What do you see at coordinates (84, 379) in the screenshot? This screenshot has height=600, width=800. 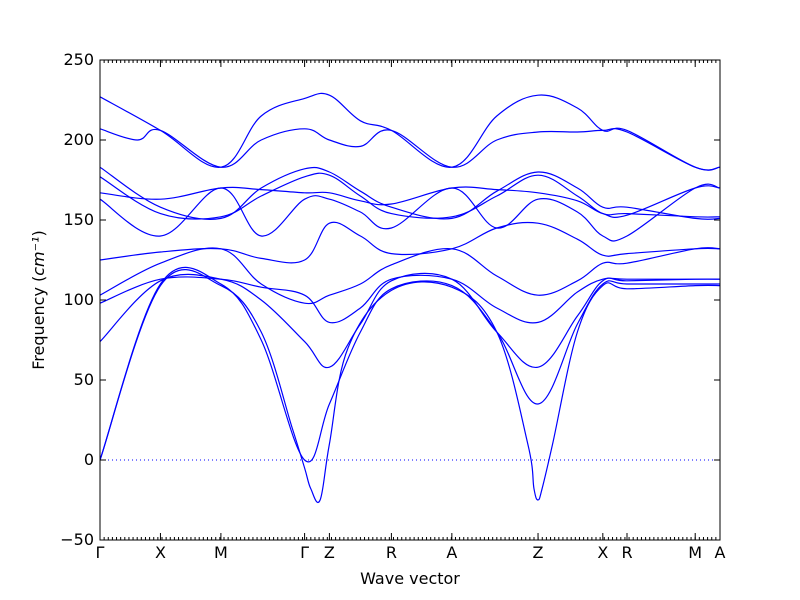 I see `y-tick-label: 50` at bounding box center [84, 379].